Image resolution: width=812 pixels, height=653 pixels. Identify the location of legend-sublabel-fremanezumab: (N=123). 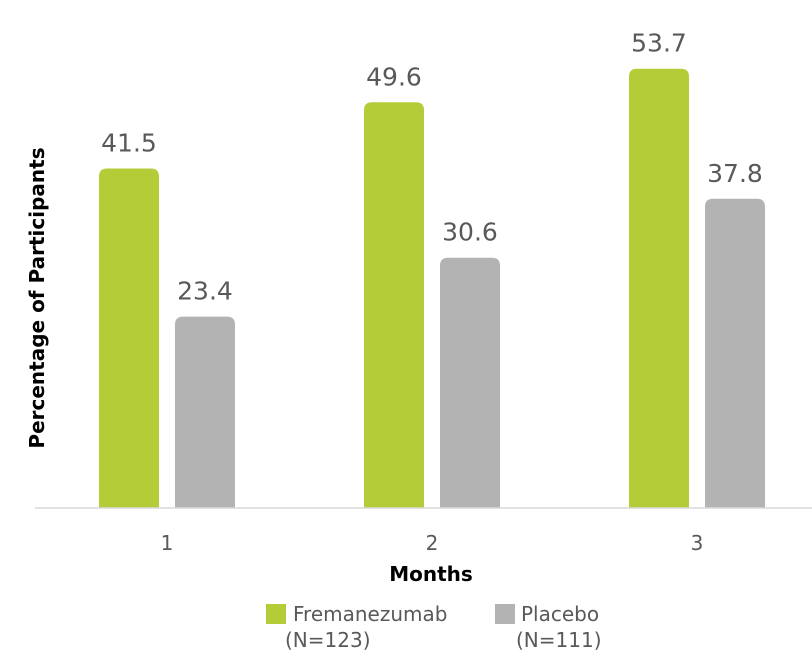
(328, 640).